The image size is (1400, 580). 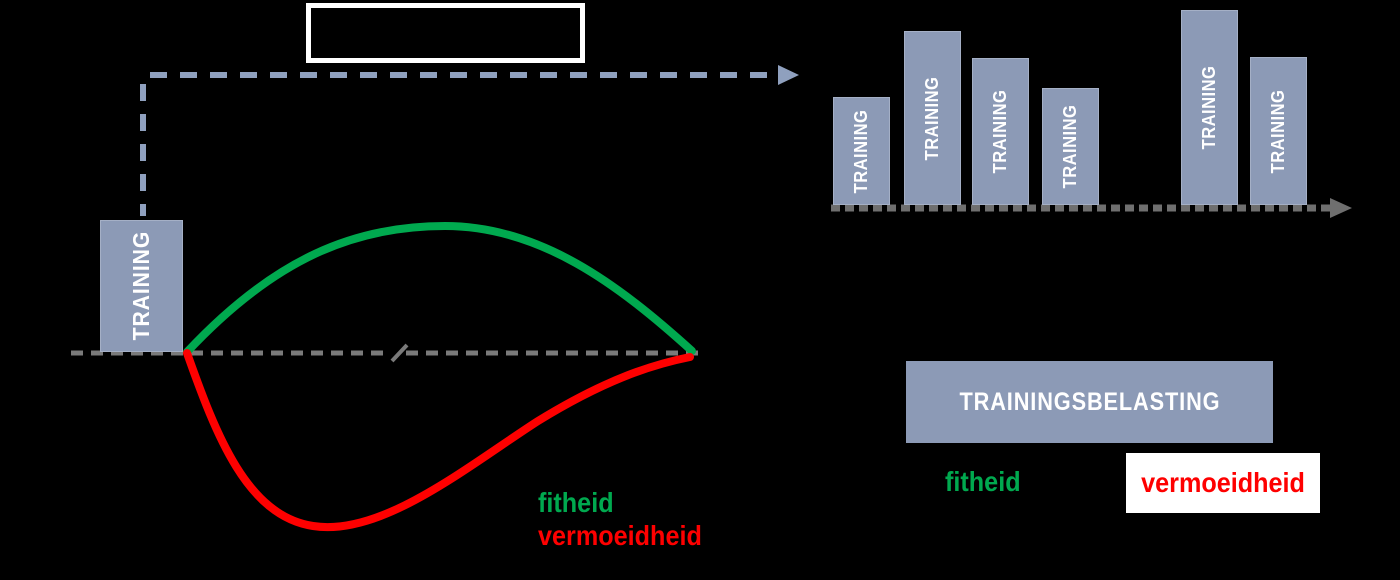 I want to click on time-axis-arrowhead-icon, so click(x=1341, y=208).